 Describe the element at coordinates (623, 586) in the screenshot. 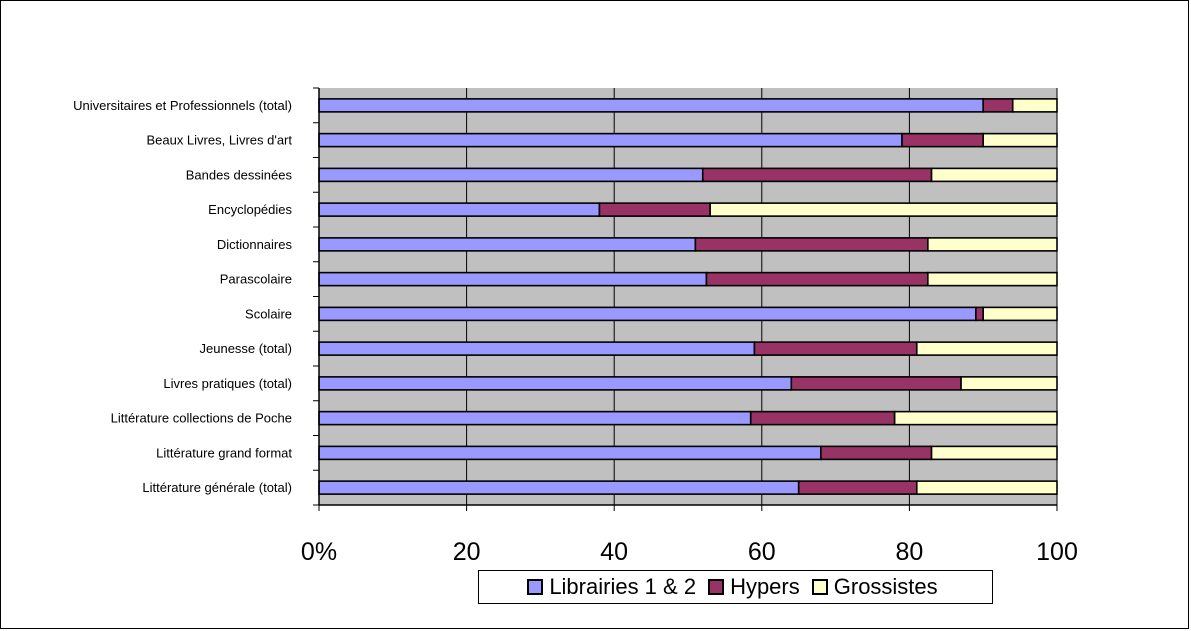

I see `legend-label-librairies: Librairies 1 & 2` at that location.